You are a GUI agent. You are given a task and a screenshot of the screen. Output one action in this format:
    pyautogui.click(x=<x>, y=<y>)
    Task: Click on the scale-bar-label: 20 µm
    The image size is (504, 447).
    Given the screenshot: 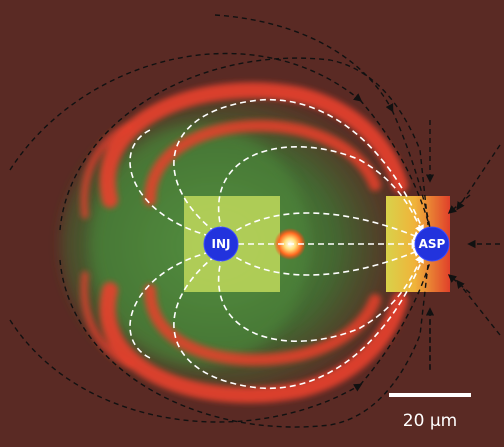 What is the action you would take?
    pyautogui.click(x=430, y=421)
    